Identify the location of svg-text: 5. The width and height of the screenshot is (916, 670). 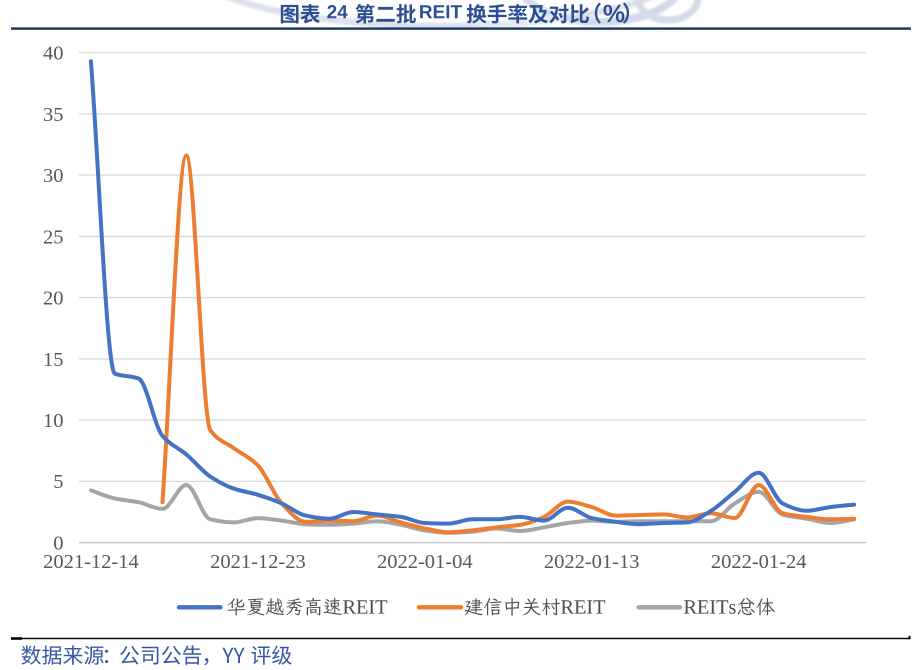
(58, 482).